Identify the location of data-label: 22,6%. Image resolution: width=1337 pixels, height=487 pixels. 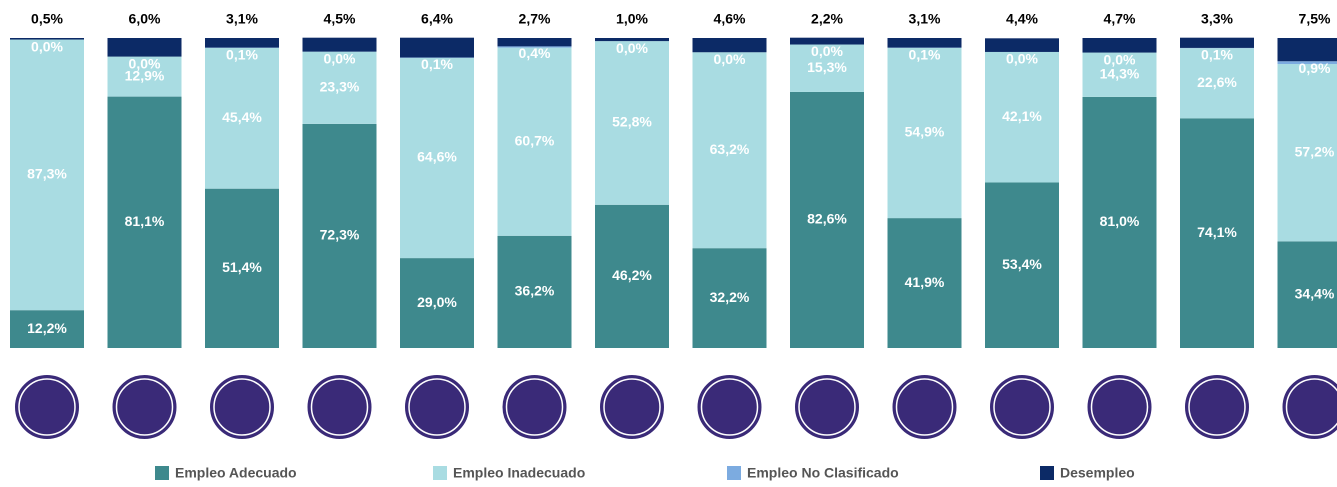
(1217, 82).